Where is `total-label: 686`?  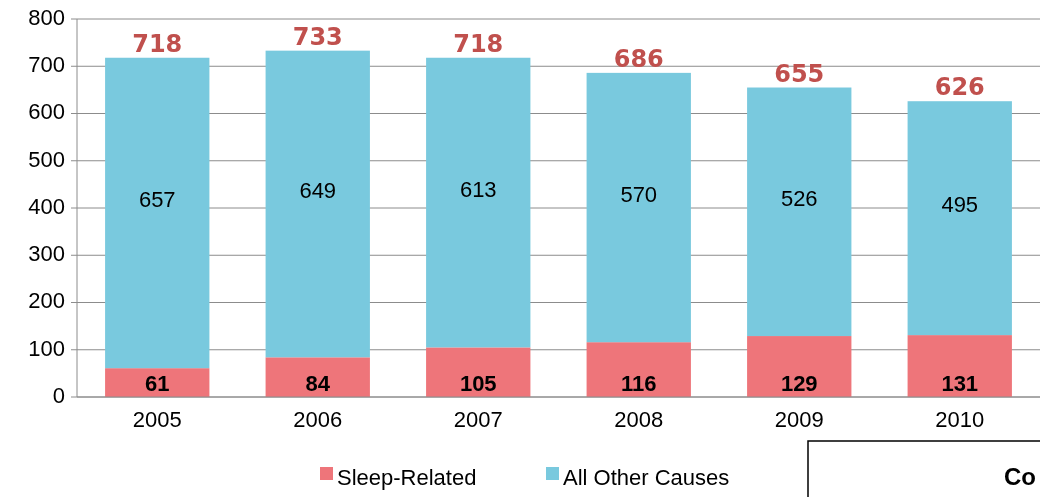
total-label: 686 is located at coordinates (638, 58).